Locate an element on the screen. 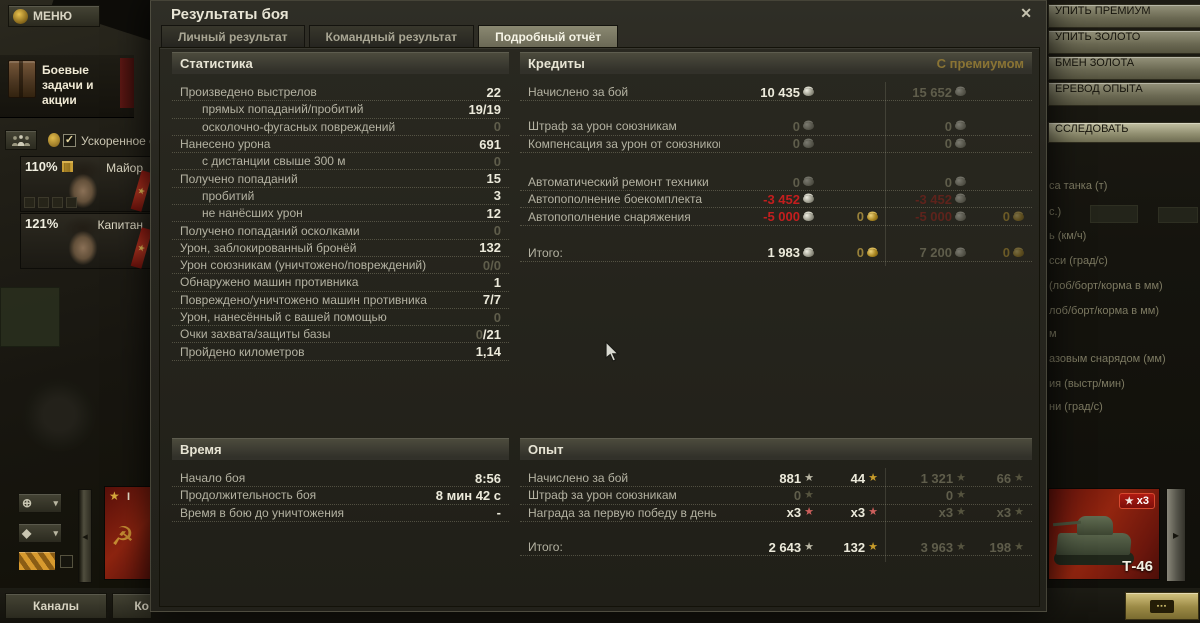 The width and height of the screenshot is (1200, 623). premium-vehicles-filter-button is located at coordinates (37, 561).